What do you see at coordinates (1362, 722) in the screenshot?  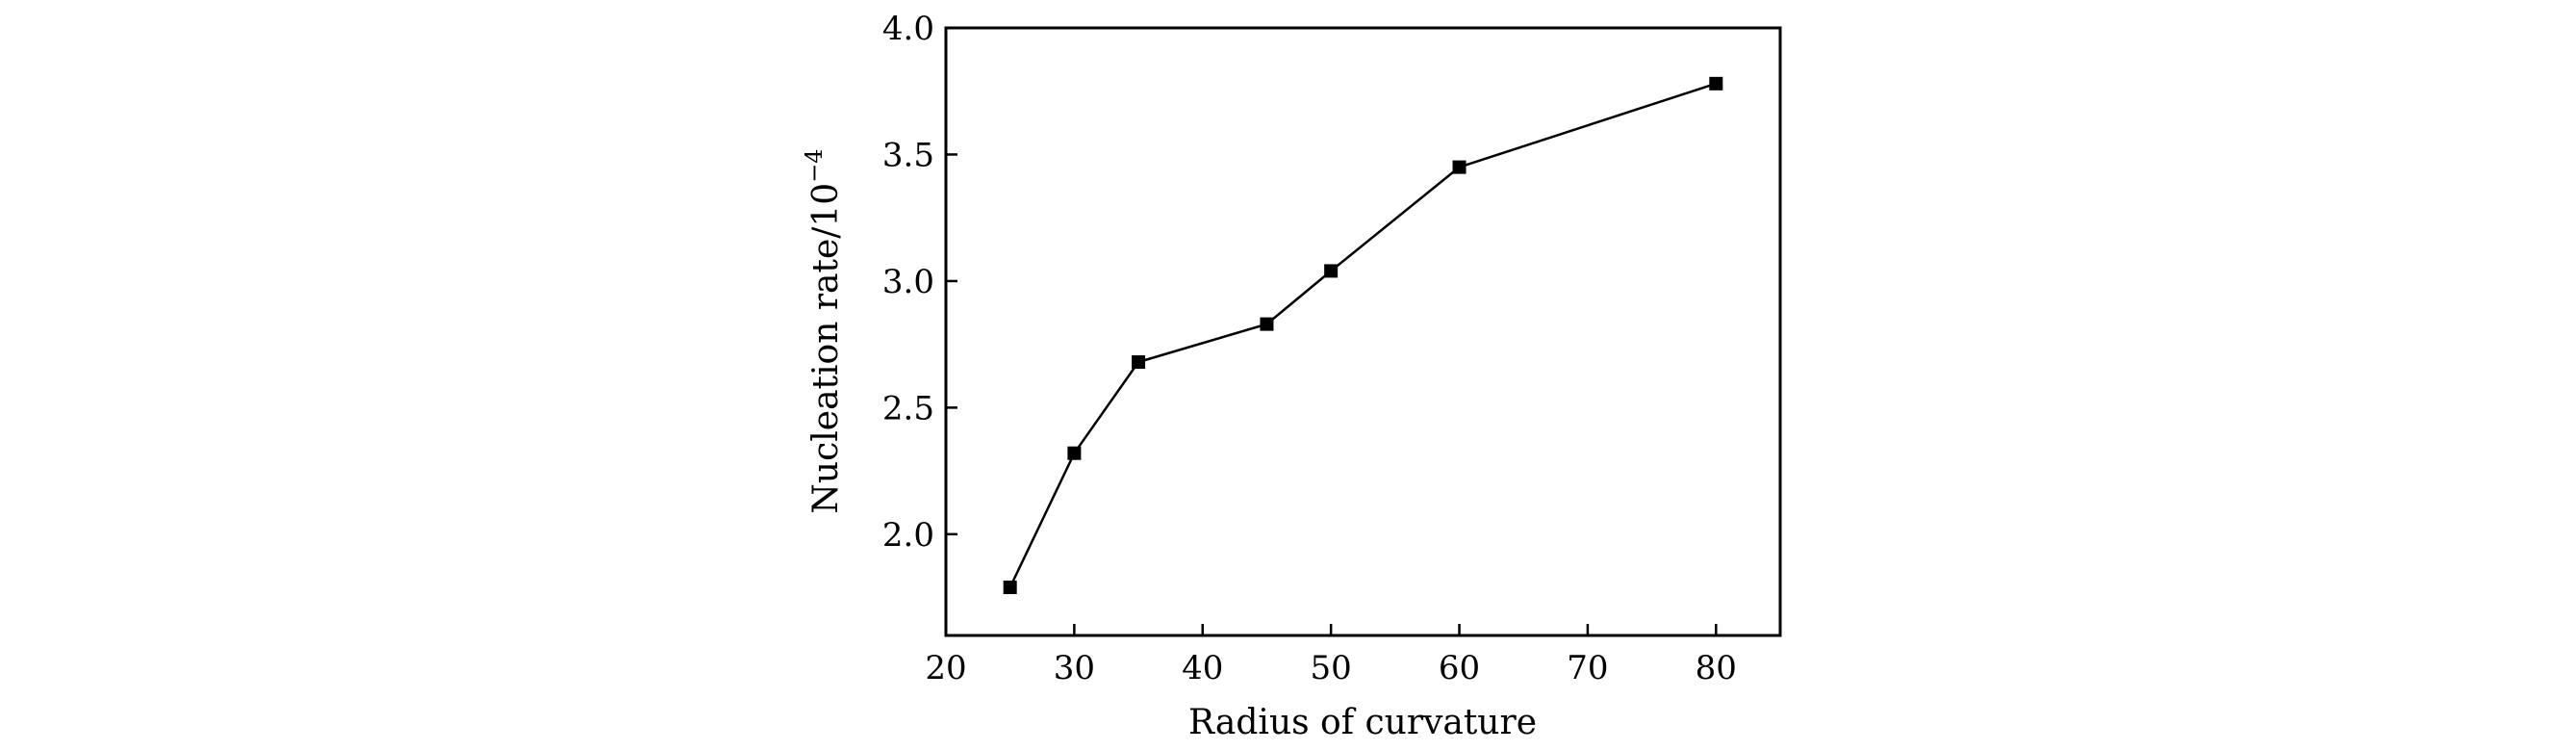 I see `x-axis-label: Radius of curvature` at bounding box center [1362, 722].